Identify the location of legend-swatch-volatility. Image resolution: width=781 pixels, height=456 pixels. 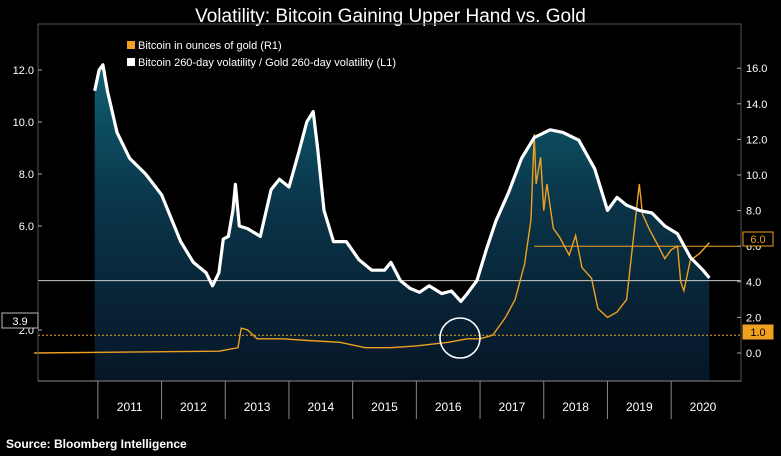
(131, 62).